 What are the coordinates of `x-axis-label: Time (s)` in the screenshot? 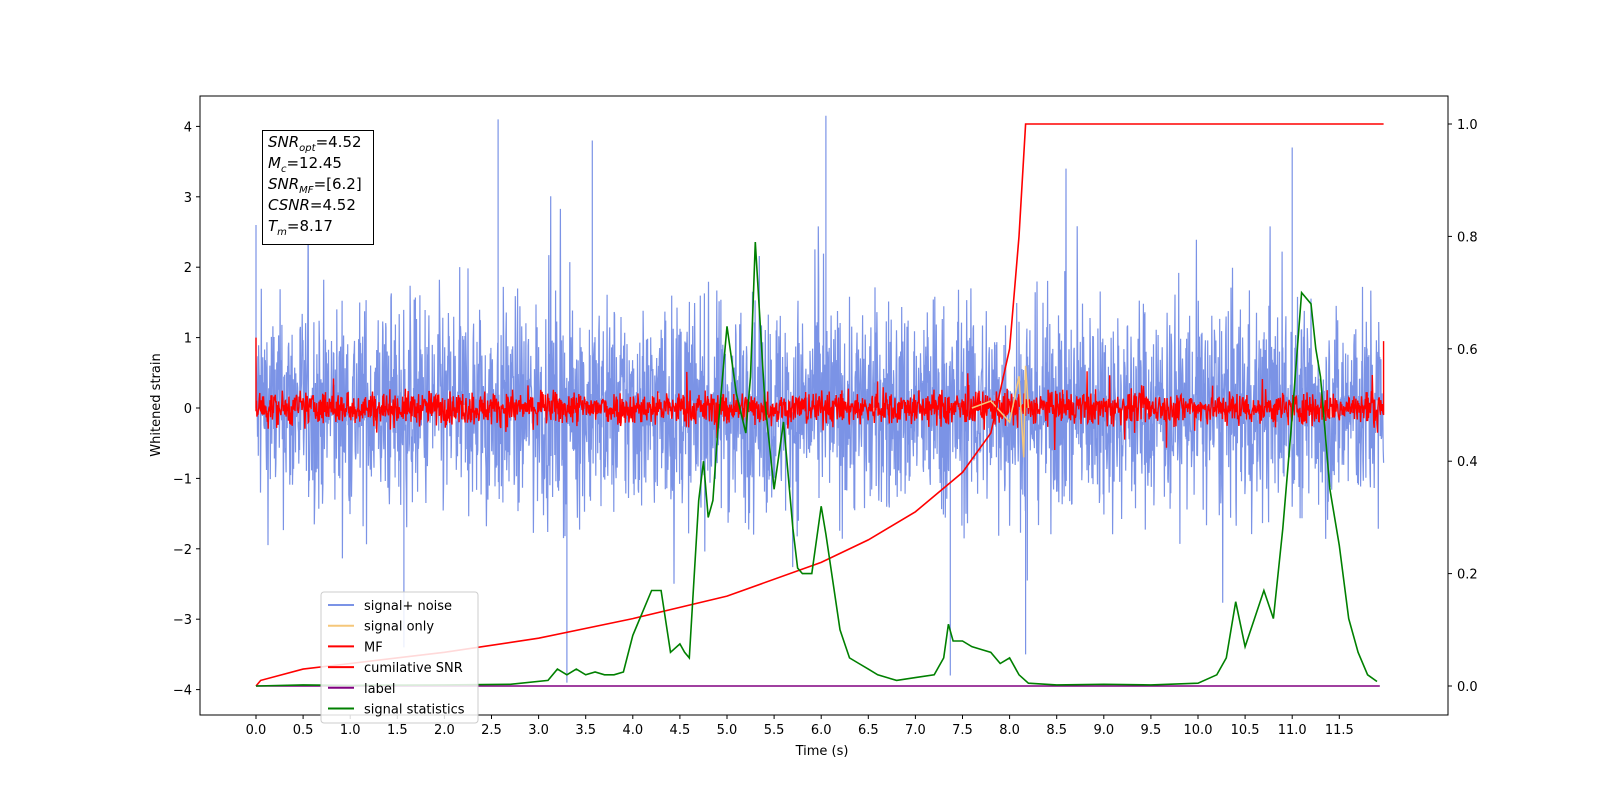 It's located at (822, 751).